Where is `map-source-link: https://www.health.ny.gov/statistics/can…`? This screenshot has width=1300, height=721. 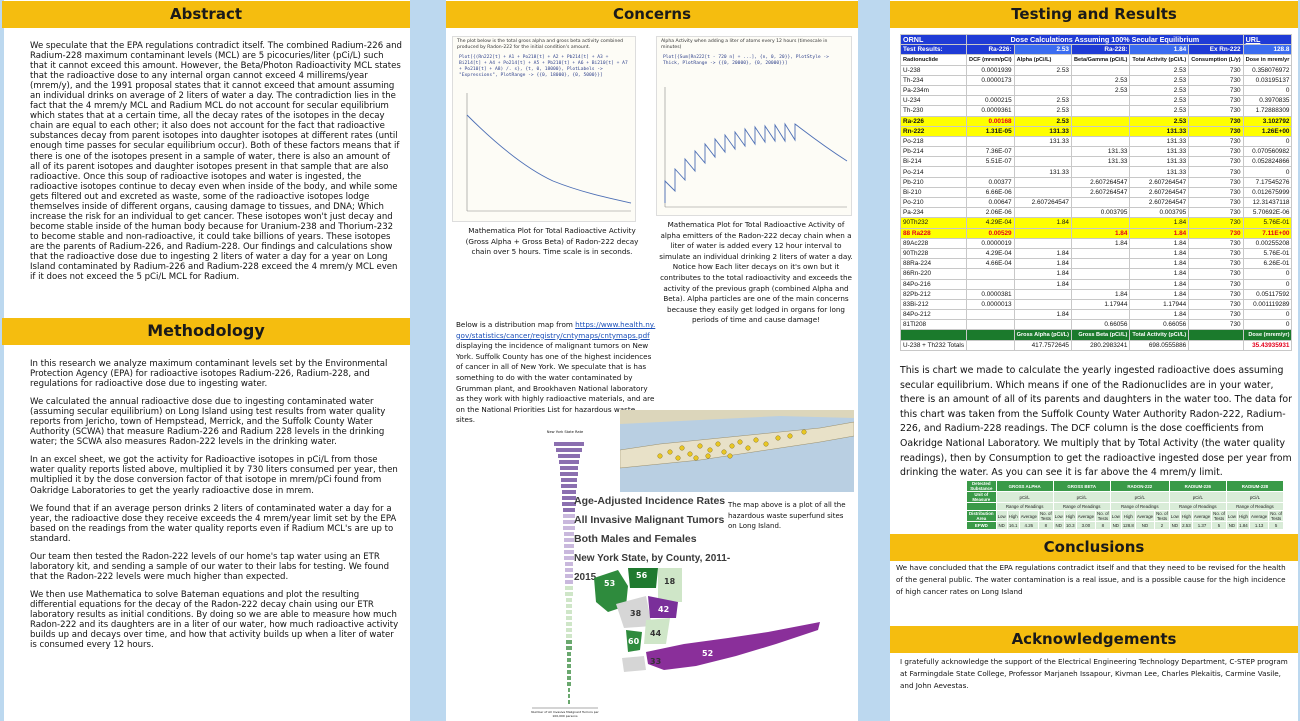 map-source-link: https://www.health.ny.gov/statistics/can… is located at coordinates (556, 330).